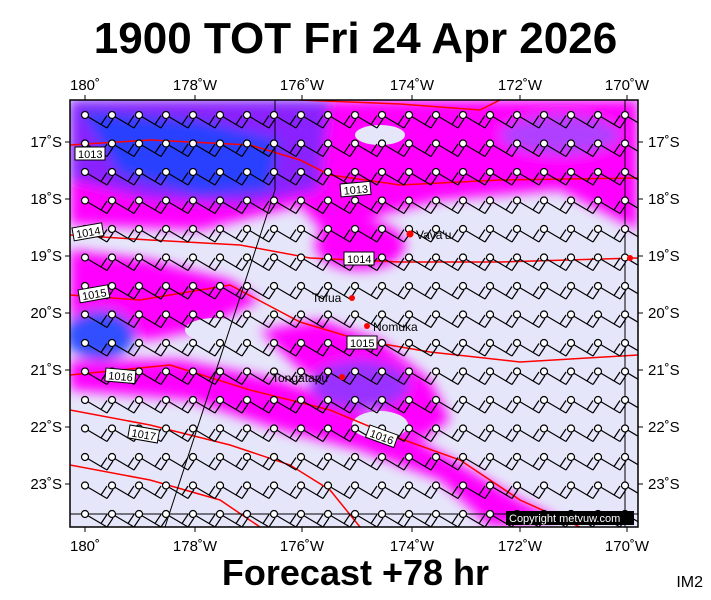  Describe the element at coordinates (627, 546) in the screenshot. I see `lon-label-bottom: 170˚W` at that location.